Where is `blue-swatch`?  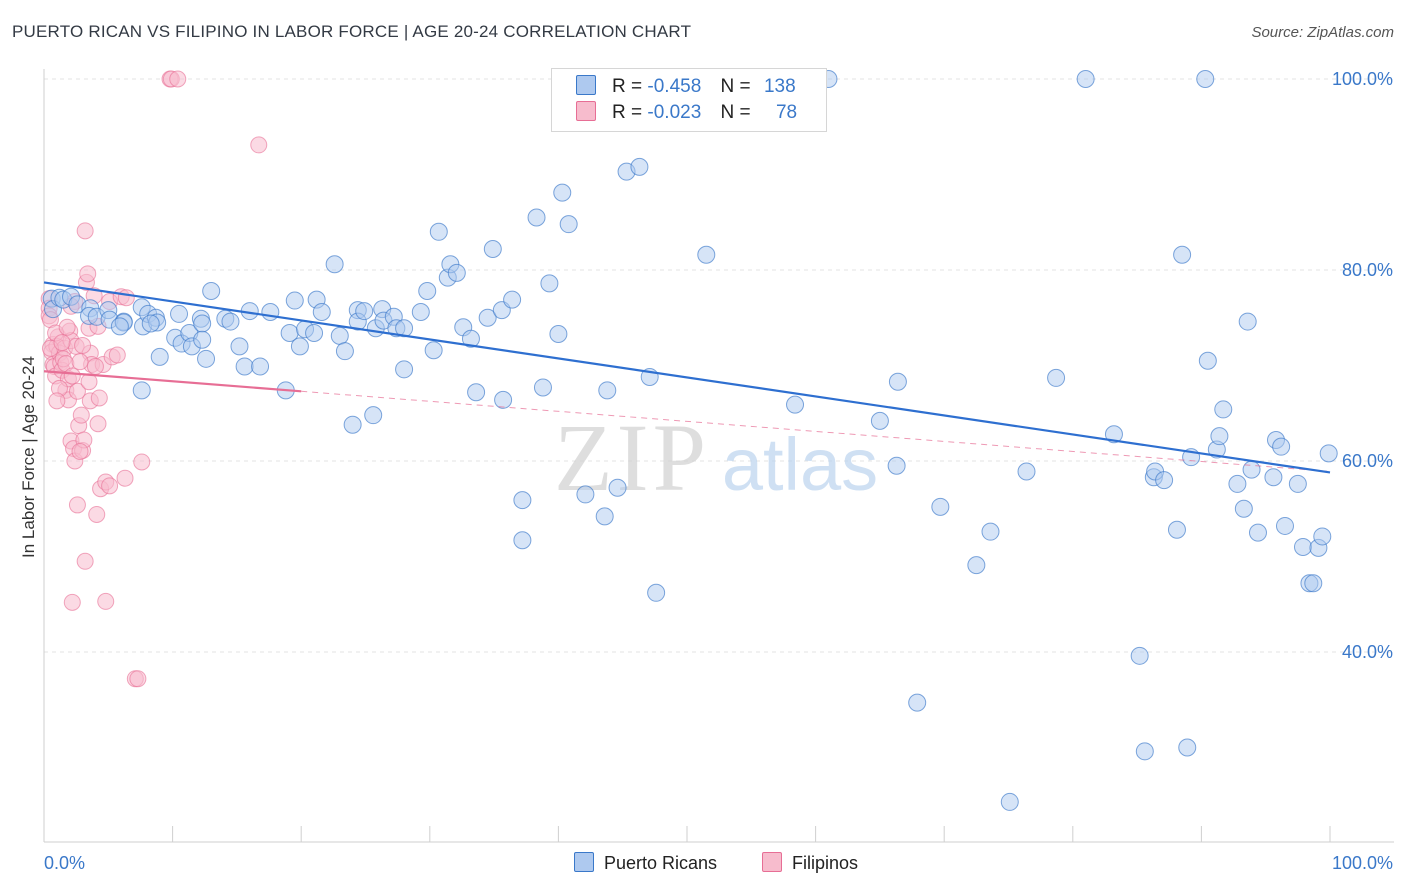
blue-swatch is located at coordinates (586, 85).